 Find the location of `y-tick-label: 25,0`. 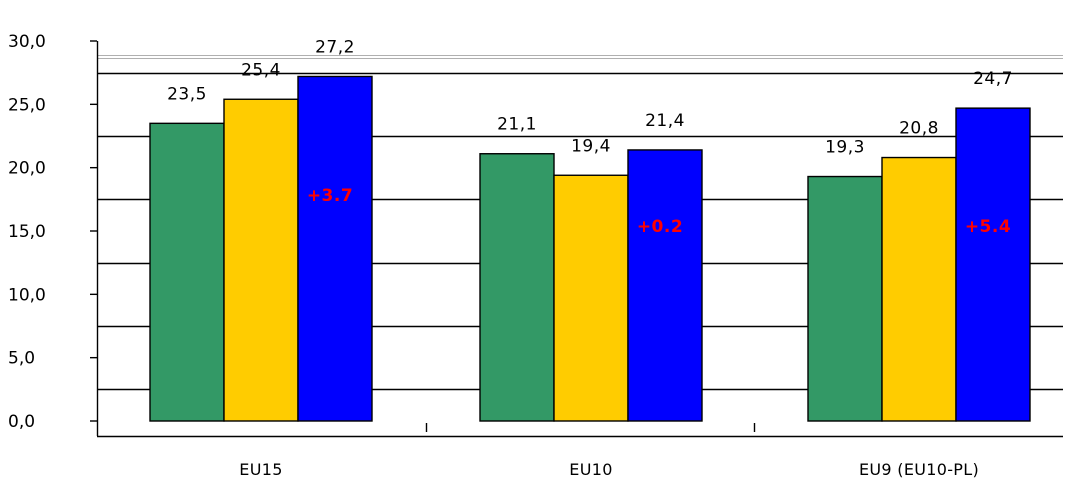

y-tick-label: 25,0 is located at coordinates (27, 105).